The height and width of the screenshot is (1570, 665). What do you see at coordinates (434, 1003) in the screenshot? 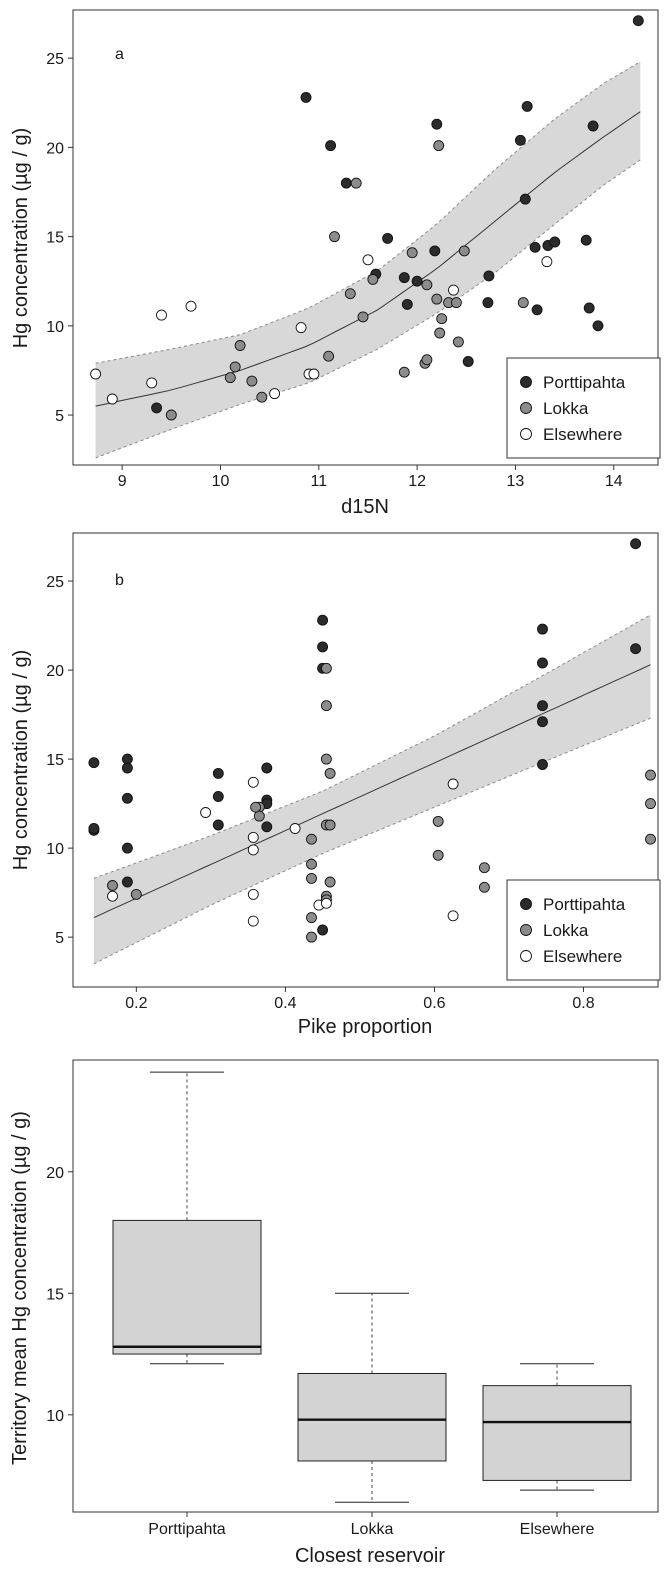
I see `x-tick-label: 0.6` at bounding box center [434, 1003].